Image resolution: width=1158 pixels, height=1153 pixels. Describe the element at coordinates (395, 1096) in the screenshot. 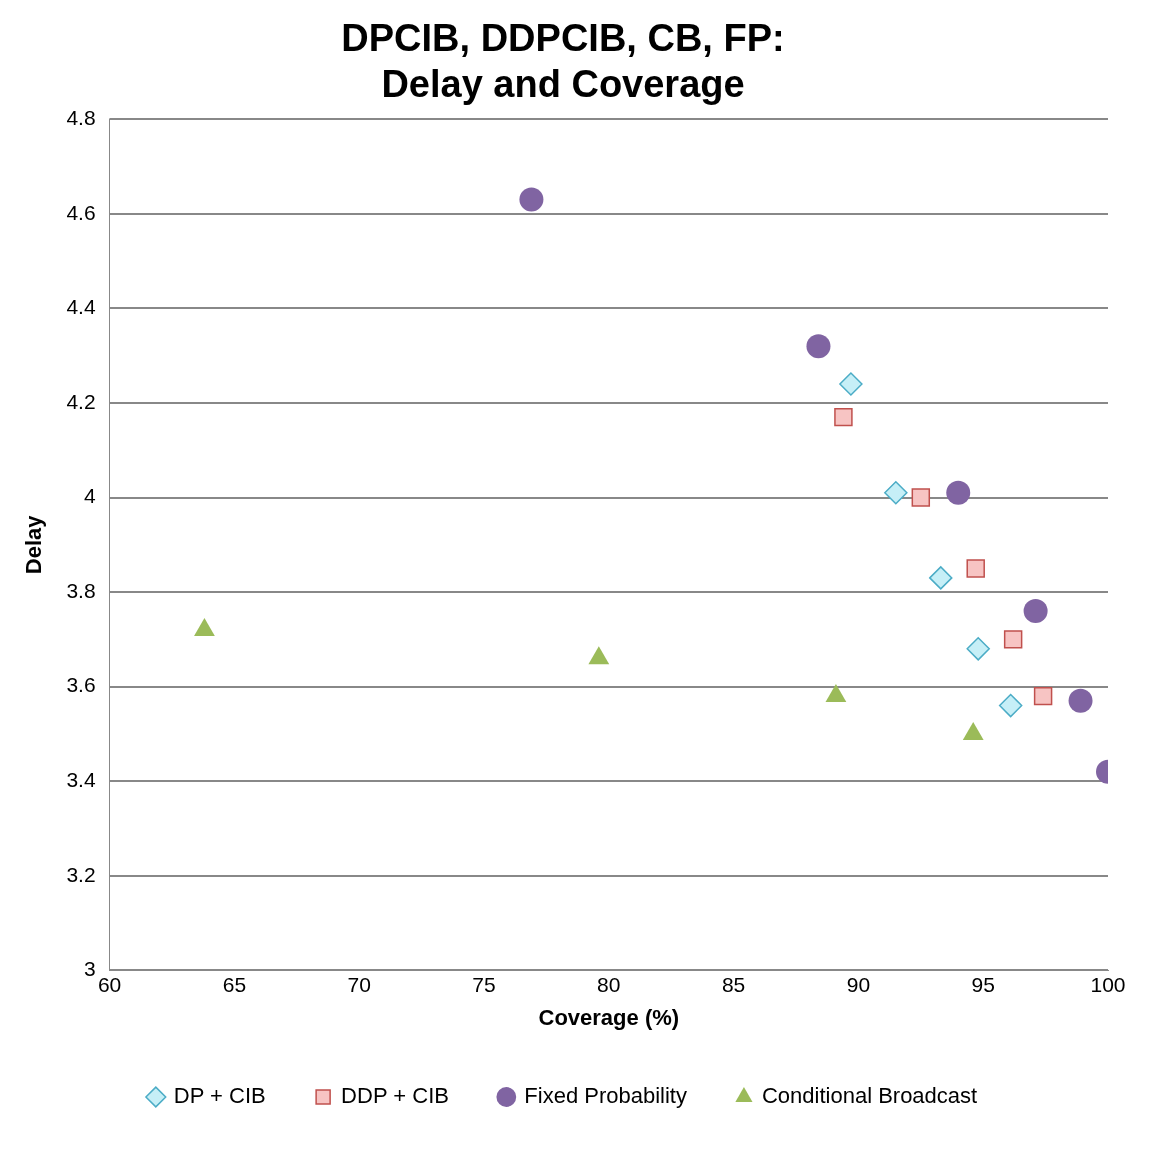

I see `legend-label: DDP + CIB` at that location.